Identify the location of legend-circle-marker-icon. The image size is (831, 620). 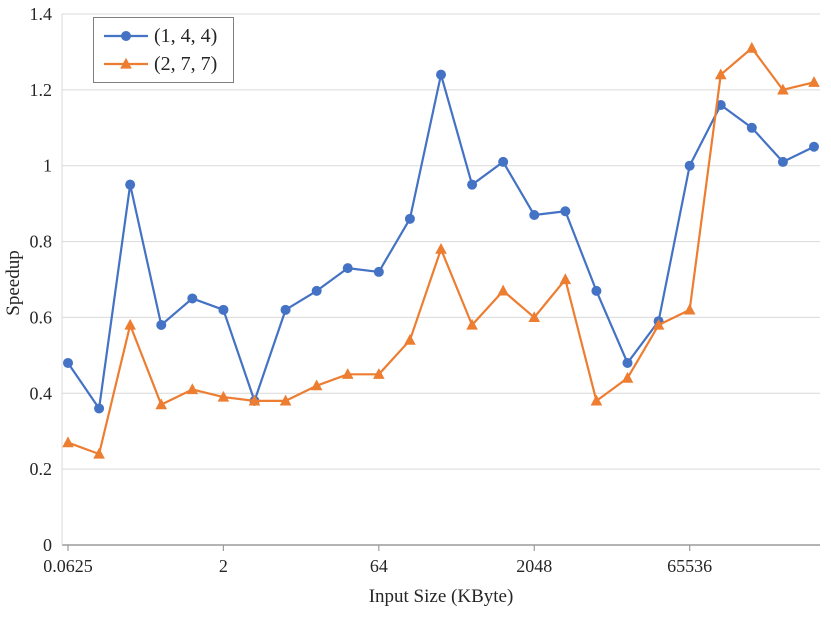
(126, 36).